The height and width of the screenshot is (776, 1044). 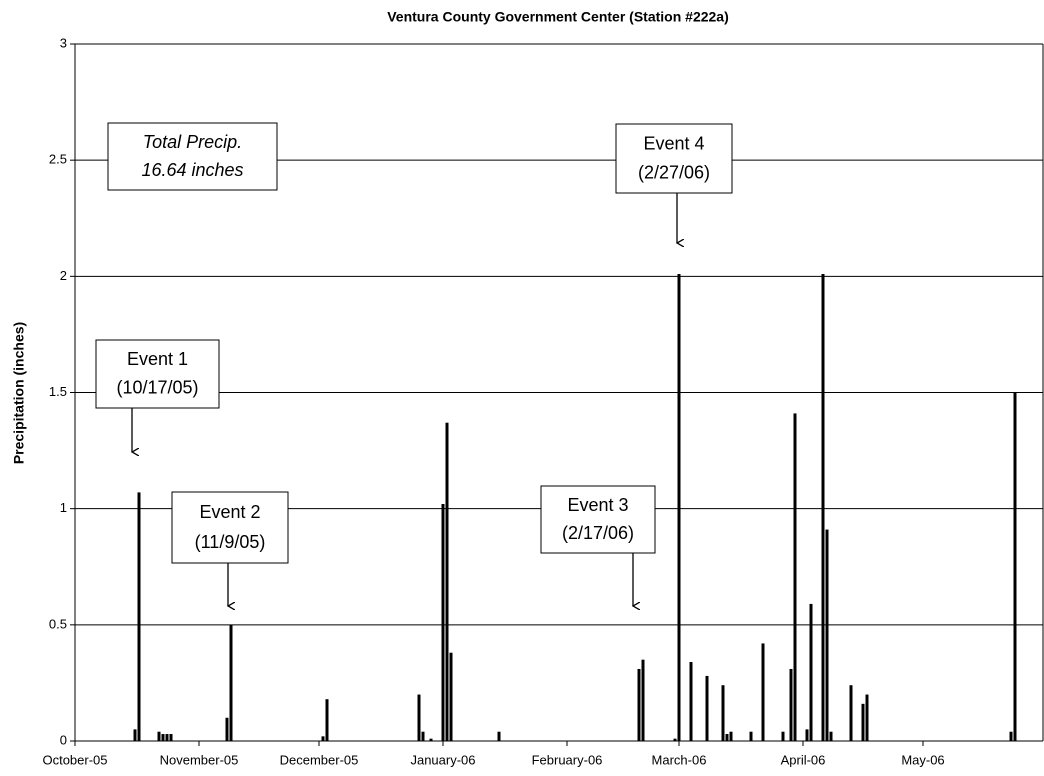 What do you see at coordinates (74, 759) in the screenshot?
I see `x-tick-label: October-05` at bounding box center [74, 759].